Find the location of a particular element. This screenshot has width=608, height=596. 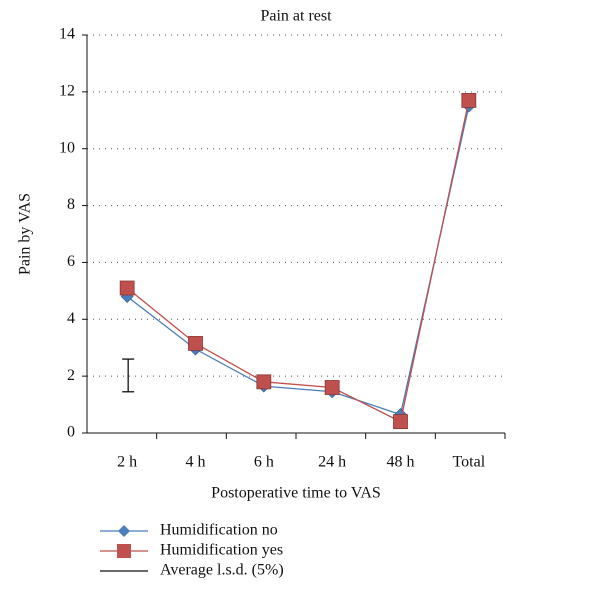

y-tick-label: 2 is located at coordinates (71, 375).